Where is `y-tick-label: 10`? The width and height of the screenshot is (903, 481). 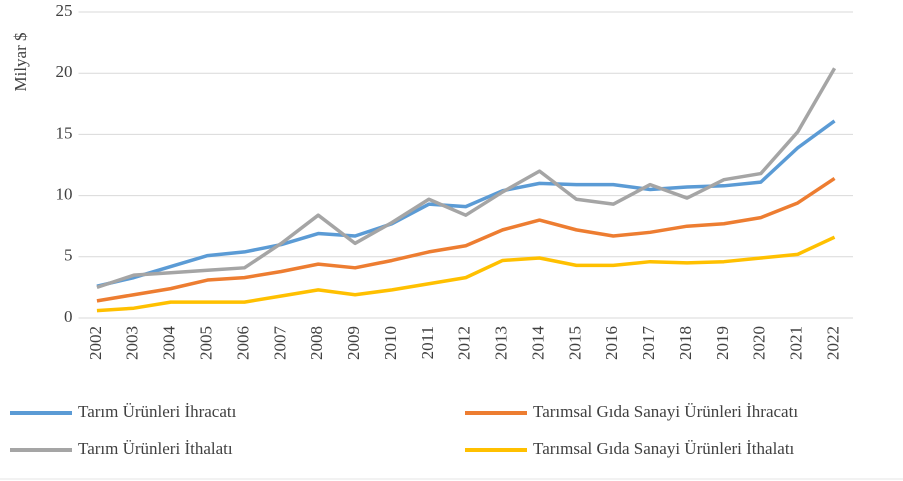
y-tick-label: 10 is located at coordinates (64, 194).